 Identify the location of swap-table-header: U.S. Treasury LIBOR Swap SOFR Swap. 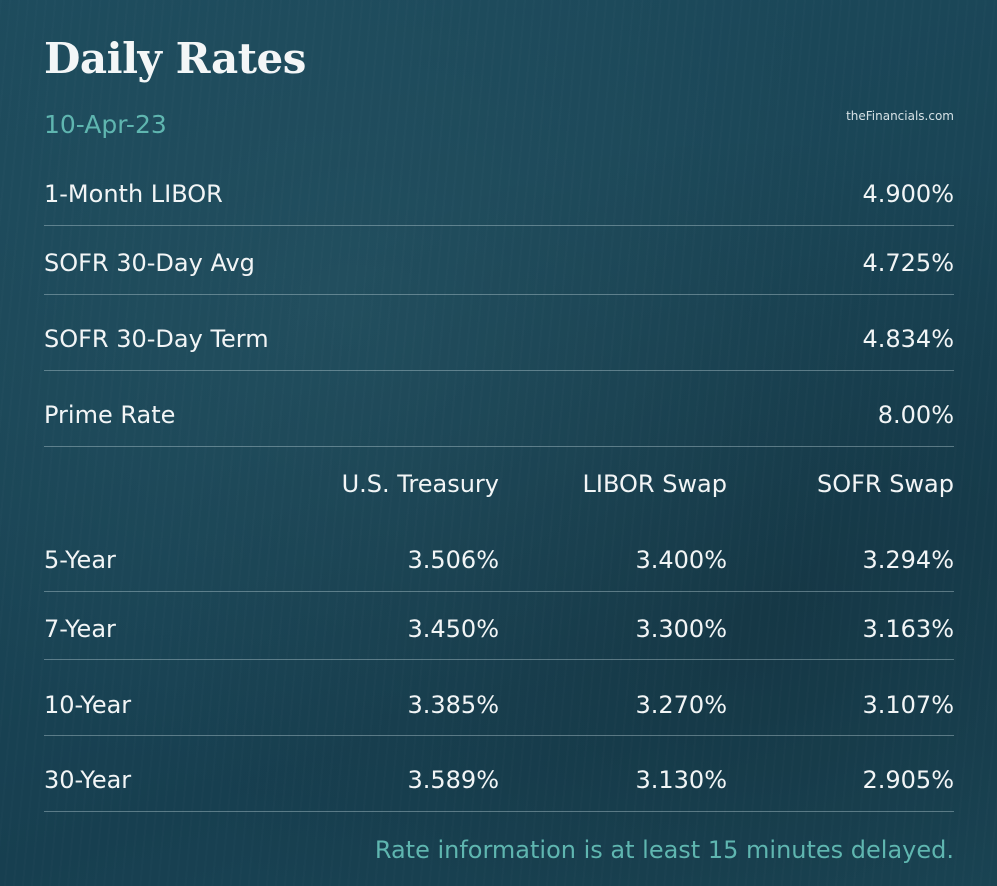
(499, 486).